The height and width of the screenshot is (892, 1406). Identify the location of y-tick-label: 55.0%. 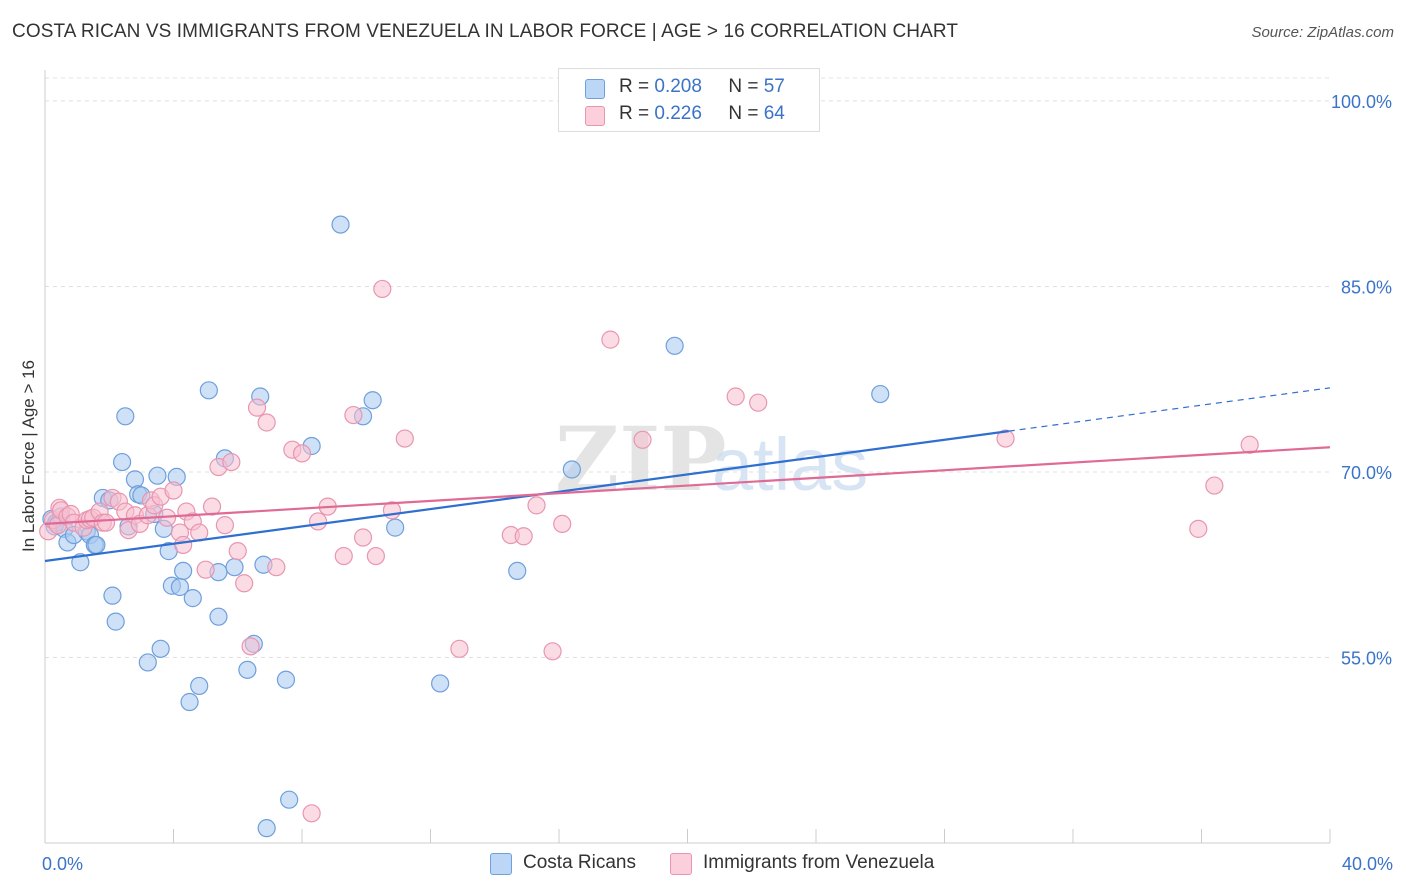
(1366, 658).